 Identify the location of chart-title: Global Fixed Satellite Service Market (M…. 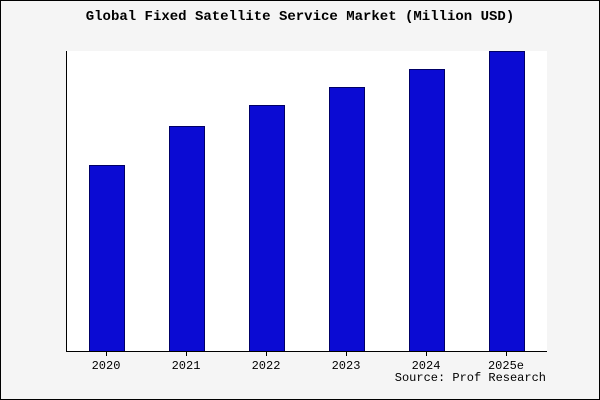
(300, 17).